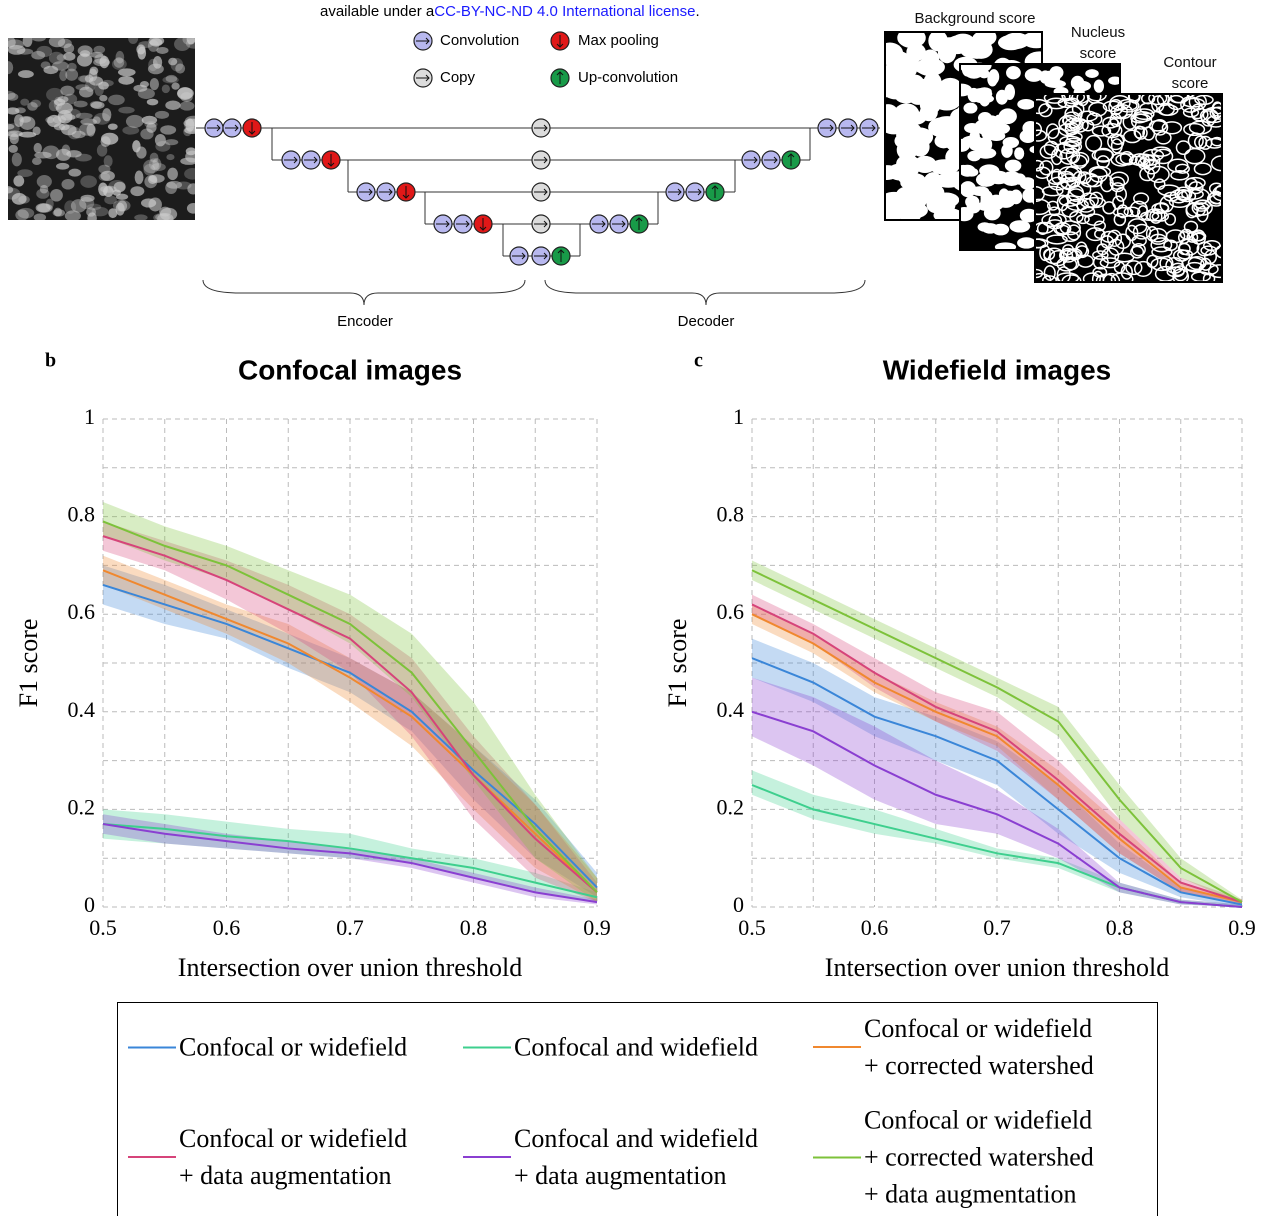  What do you see at coordinates (50, 361) in the screenshot?
I see `panel-label: b` at bounding box center [50, 361].